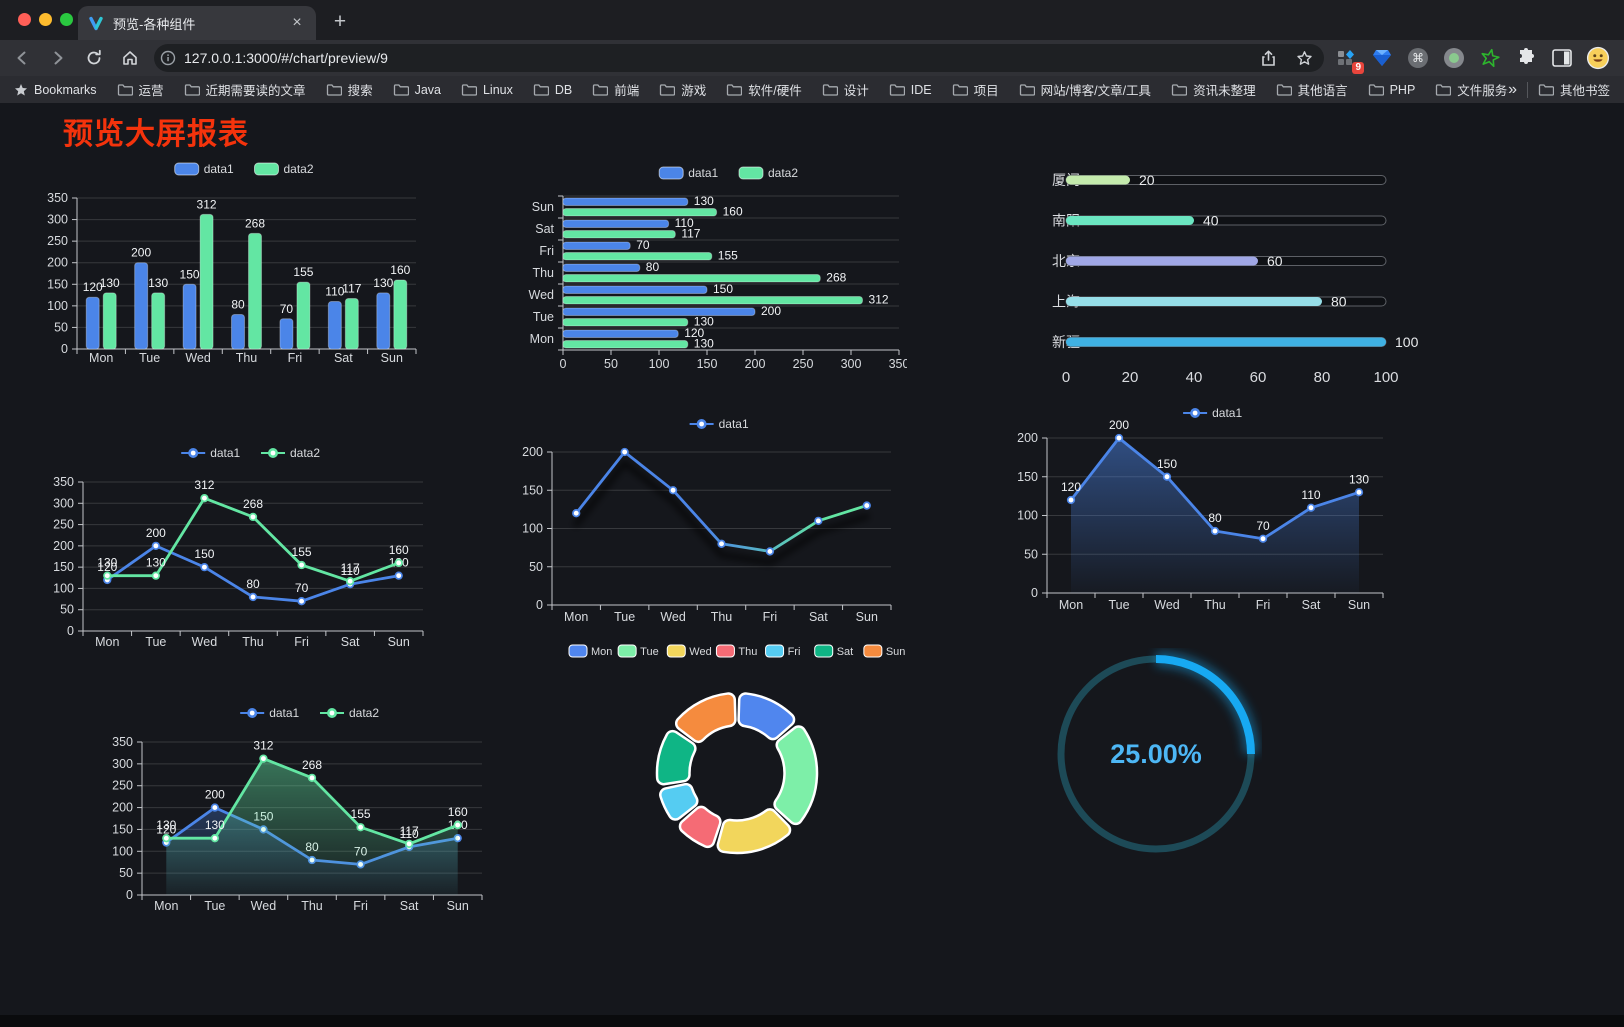 Image resolution: width=1624 pixels, height=1027 pixels. I want to click on bookmark-item: 前端, so click(615, 89).